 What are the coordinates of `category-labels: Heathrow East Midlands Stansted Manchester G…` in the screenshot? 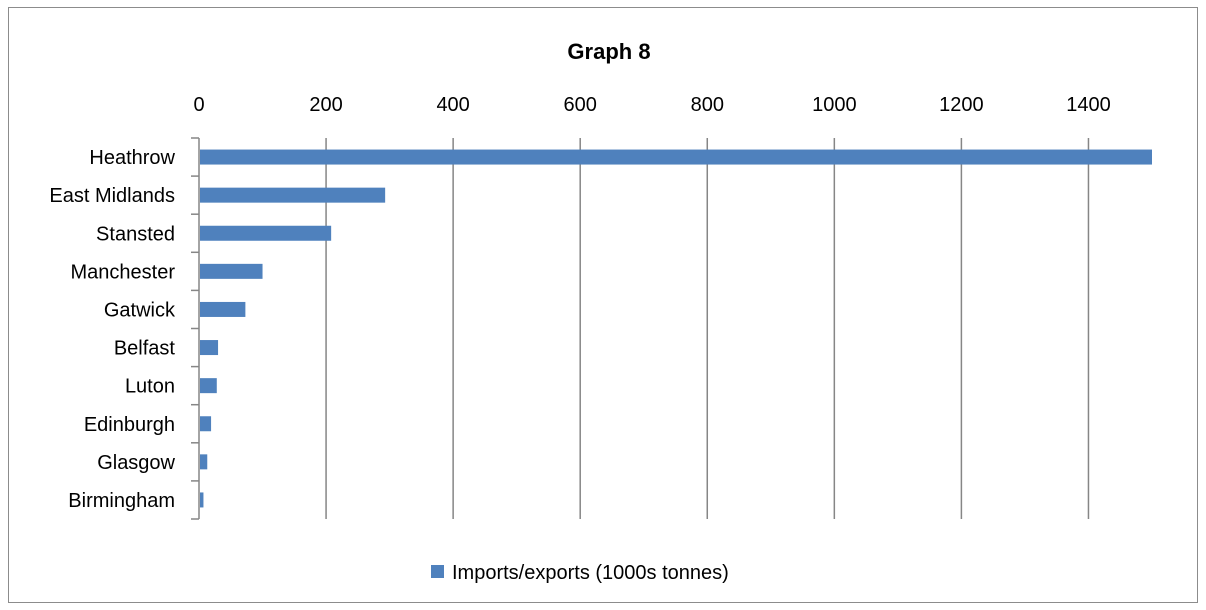 It's located at (112, 329).